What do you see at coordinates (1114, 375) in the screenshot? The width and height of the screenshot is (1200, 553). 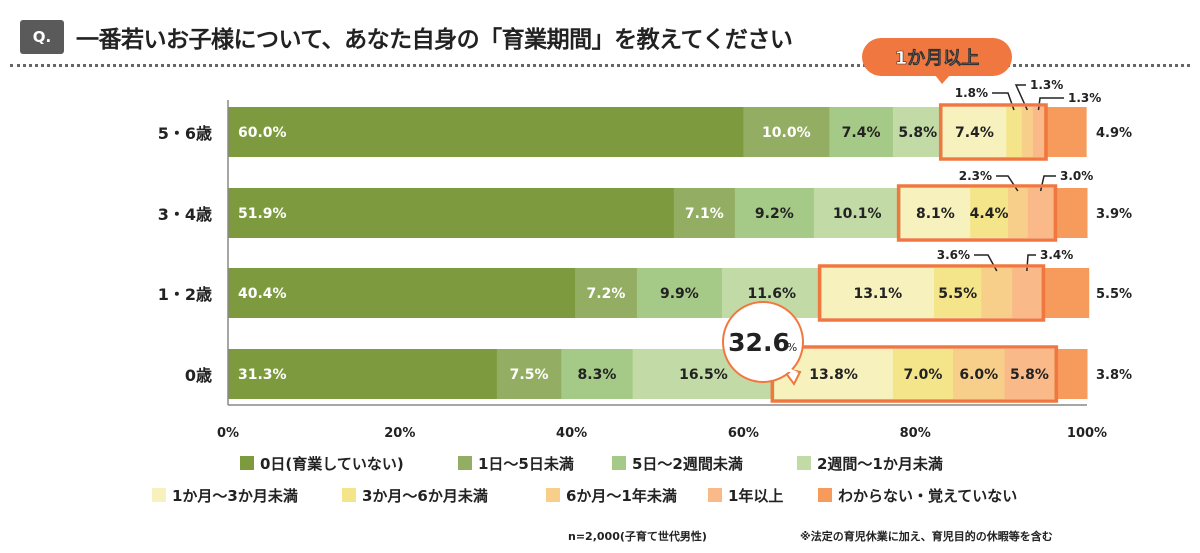 I see `data-label: 3.8%` at bounding box center [1114, 375].